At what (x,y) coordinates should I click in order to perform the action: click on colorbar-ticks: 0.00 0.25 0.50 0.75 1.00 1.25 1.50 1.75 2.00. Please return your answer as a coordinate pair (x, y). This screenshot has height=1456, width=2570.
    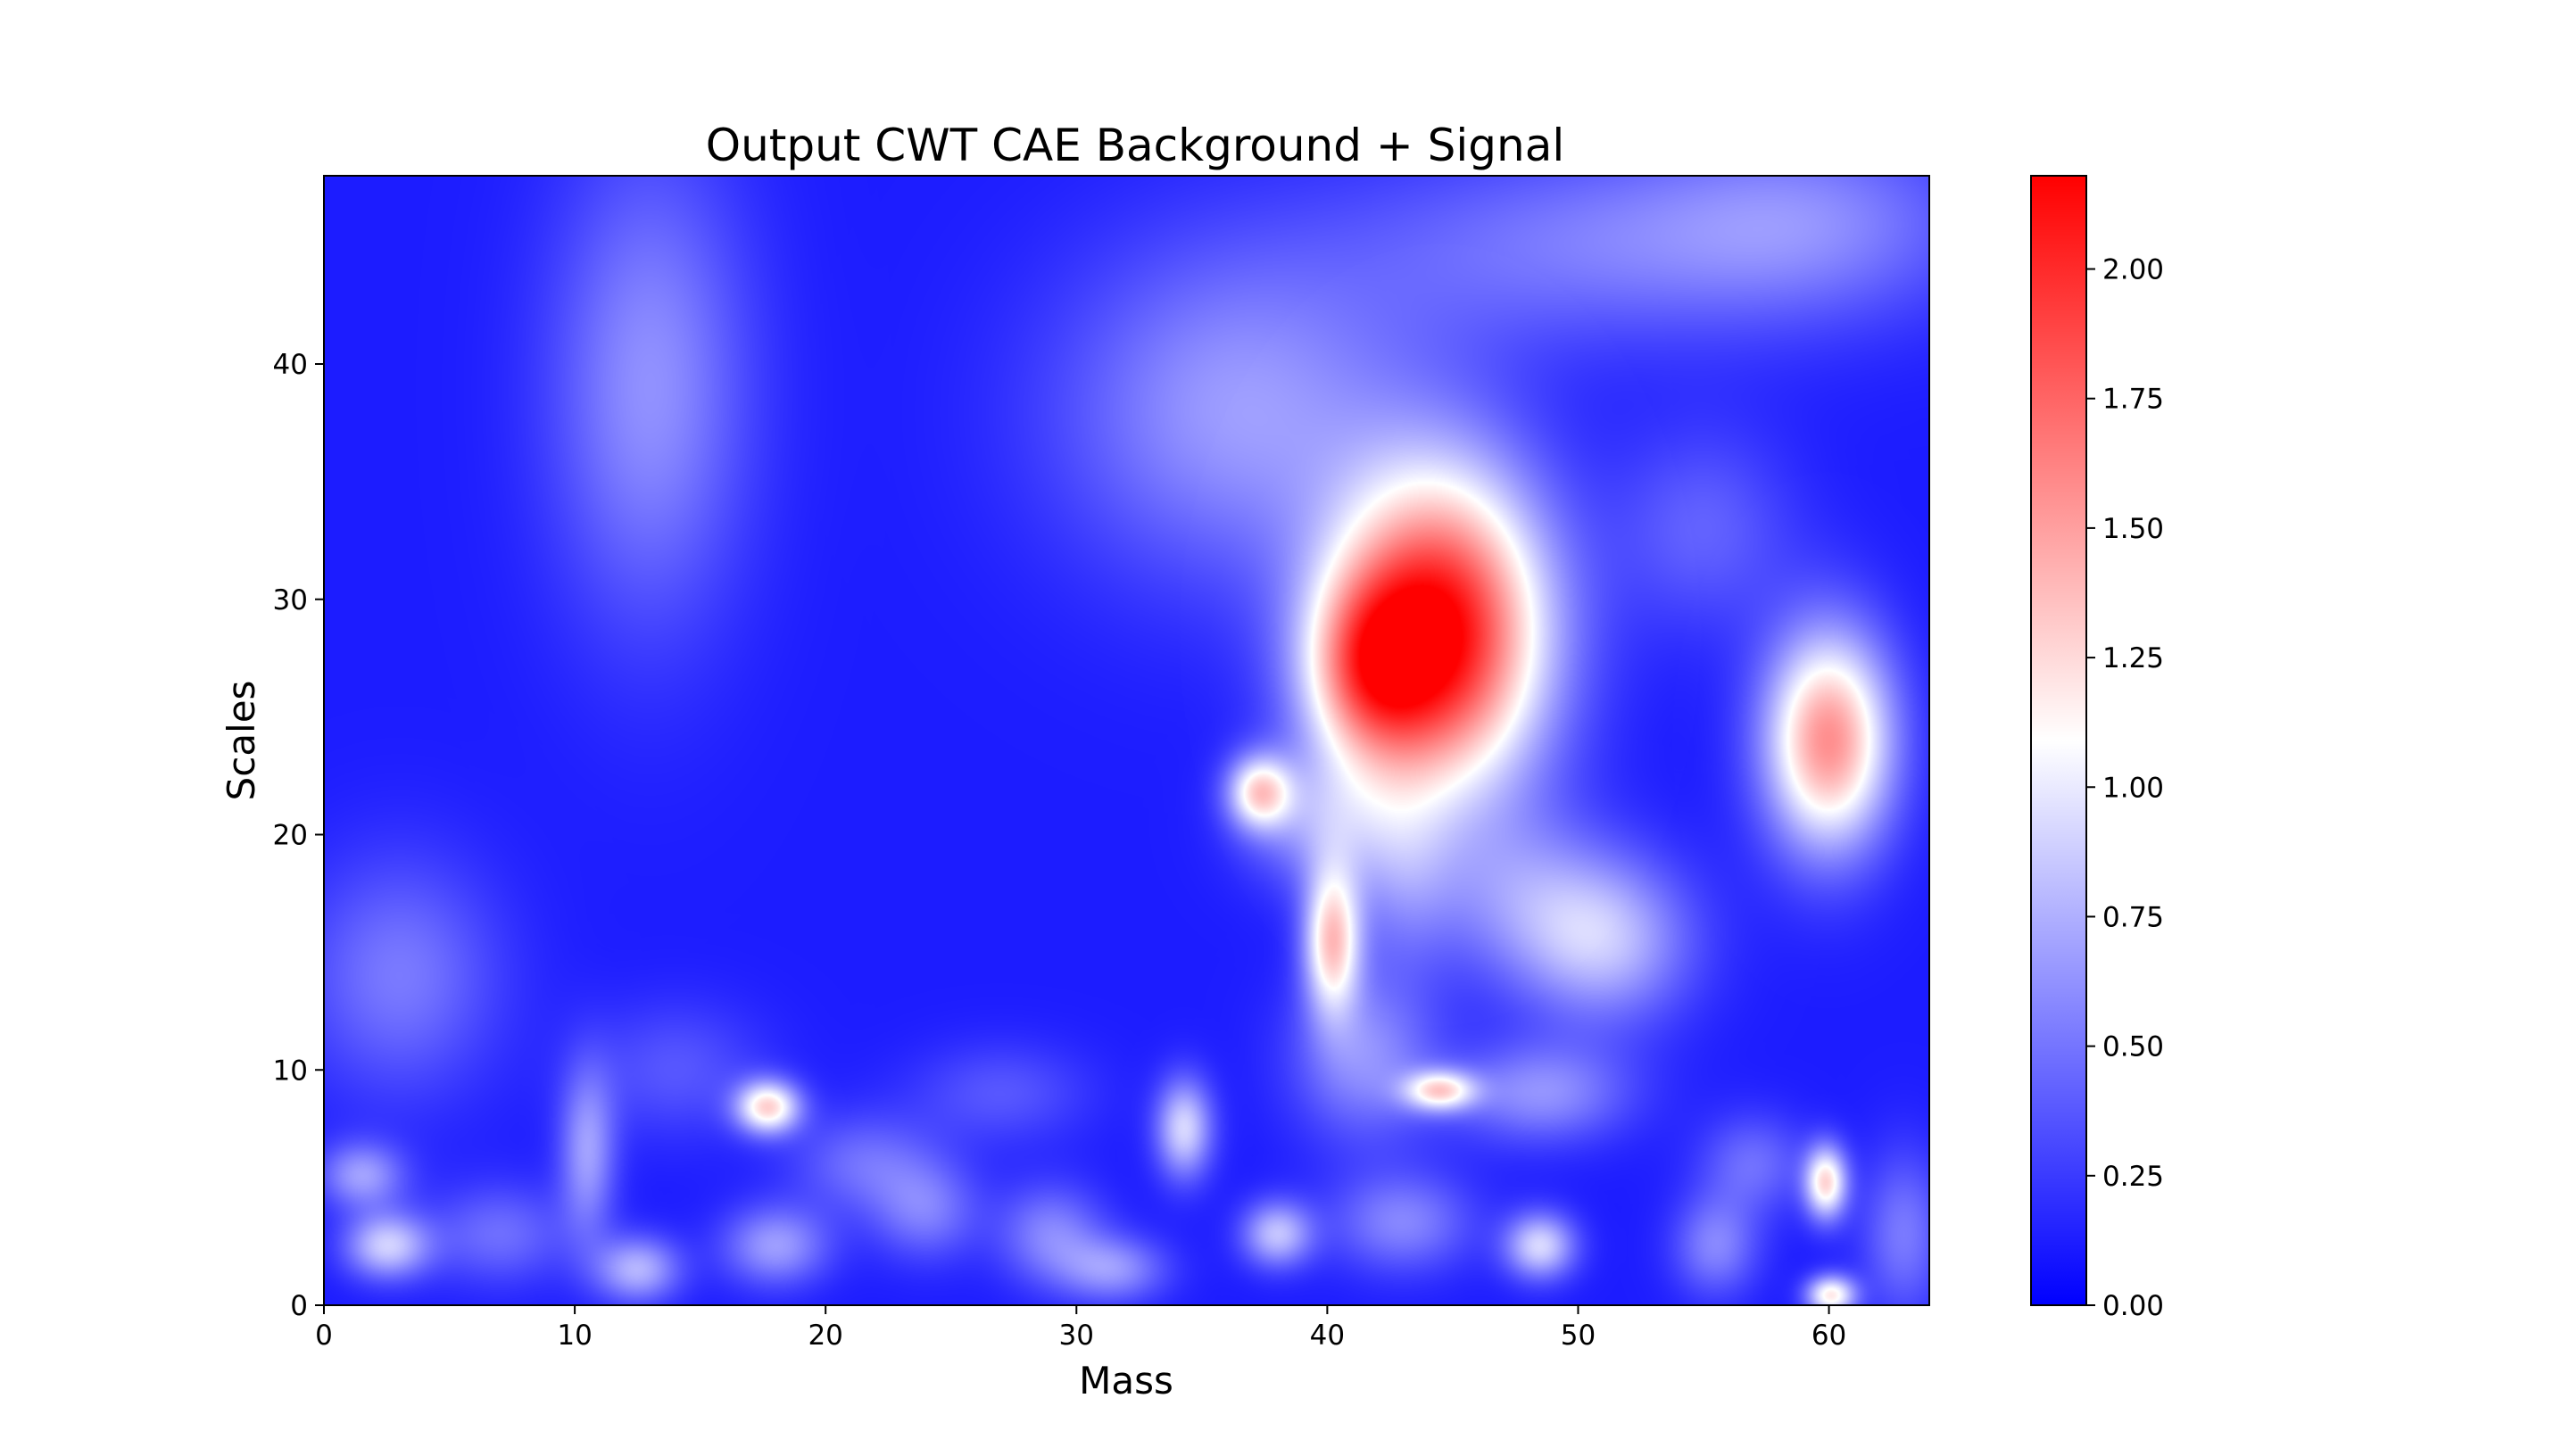
    Looking at the image, I should click on (2125, 788).